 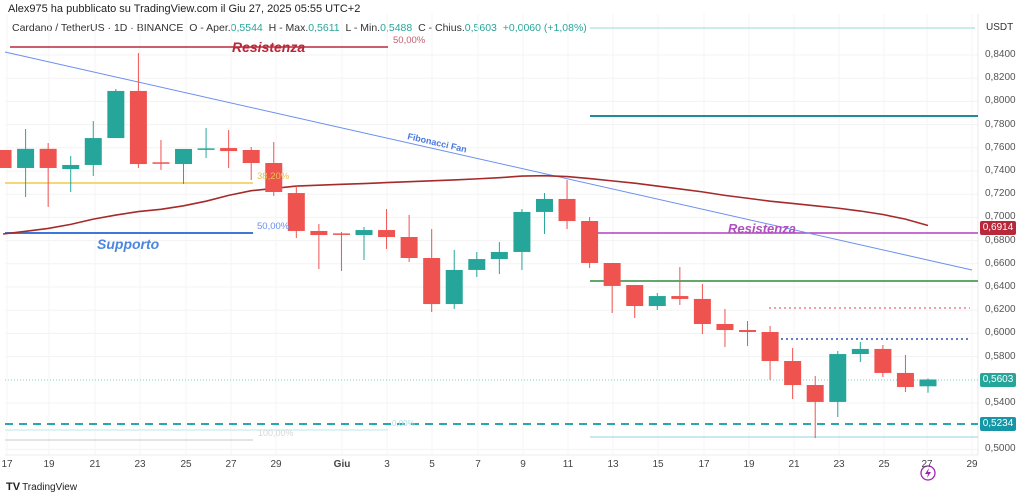 I want to click on currency-label: USDT, so click(x=1000, y=27).